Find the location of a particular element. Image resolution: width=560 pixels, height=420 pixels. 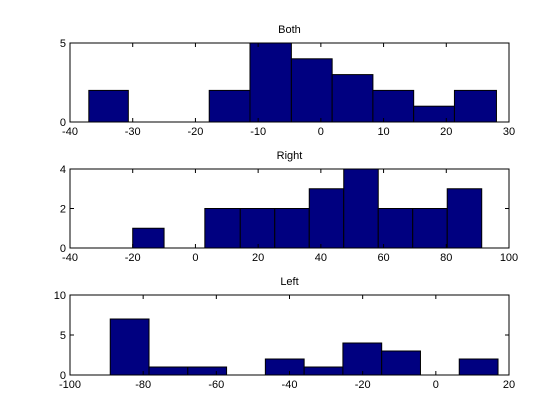

x-tick-label: -80 is located at coordinates (143, 385).